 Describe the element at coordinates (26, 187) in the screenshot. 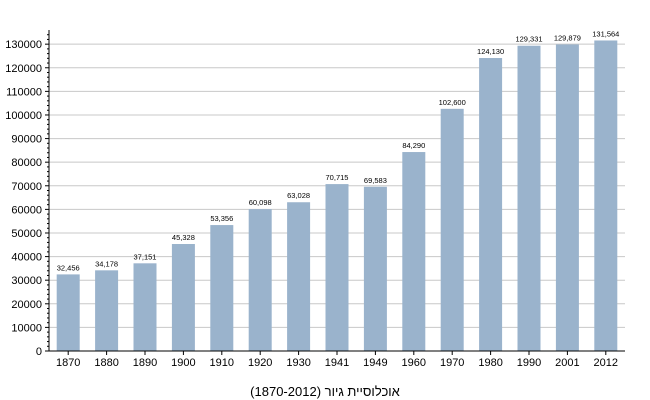

I see `y-tick-label: 70000` at that location.